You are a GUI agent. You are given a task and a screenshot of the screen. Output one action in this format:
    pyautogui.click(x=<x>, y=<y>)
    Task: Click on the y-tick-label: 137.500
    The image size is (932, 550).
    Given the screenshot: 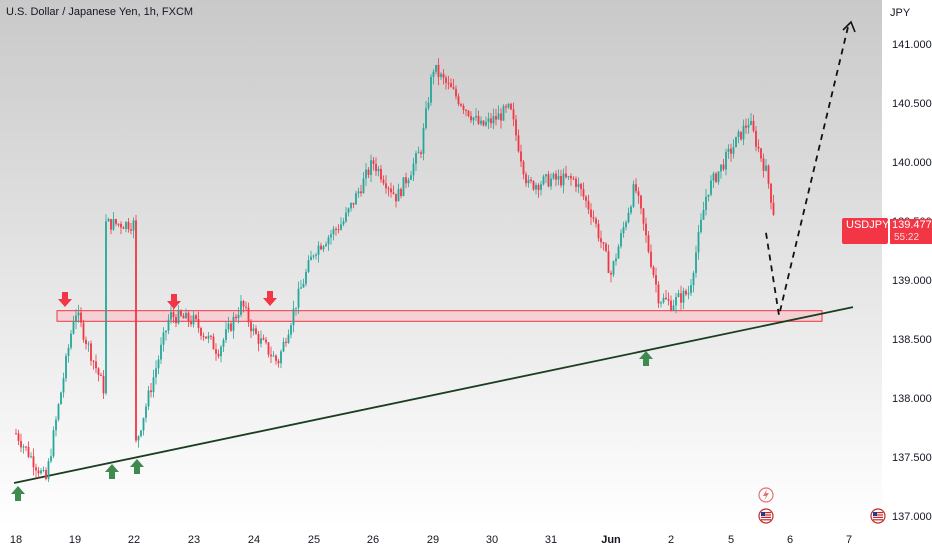 What is the action you would take?
    pyautogui.click(x=912, y=458)
    